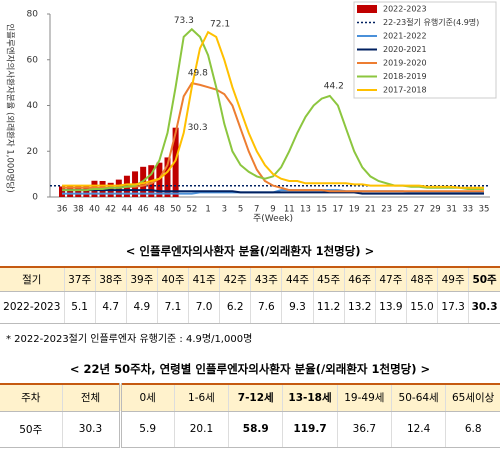 The height and width of the screenshot is (449, 500). Describe the element at coordinates (421, 279) in the screenshot. I see `table-cell: 48주` at that location.